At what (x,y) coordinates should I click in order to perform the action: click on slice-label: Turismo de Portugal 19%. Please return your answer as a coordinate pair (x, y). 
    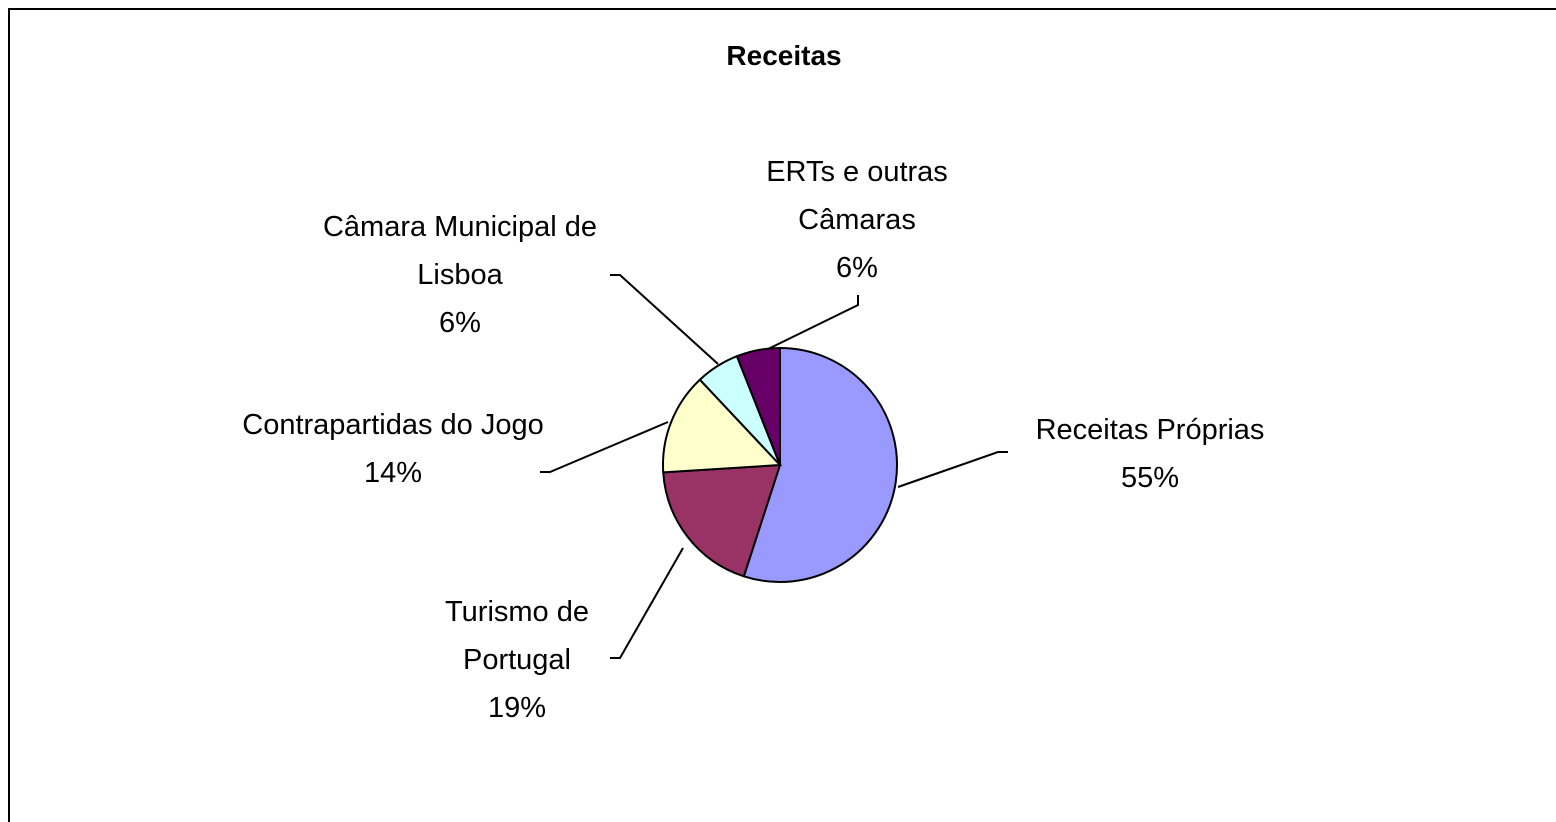
    Looking at the image, I should click on (517, 660).